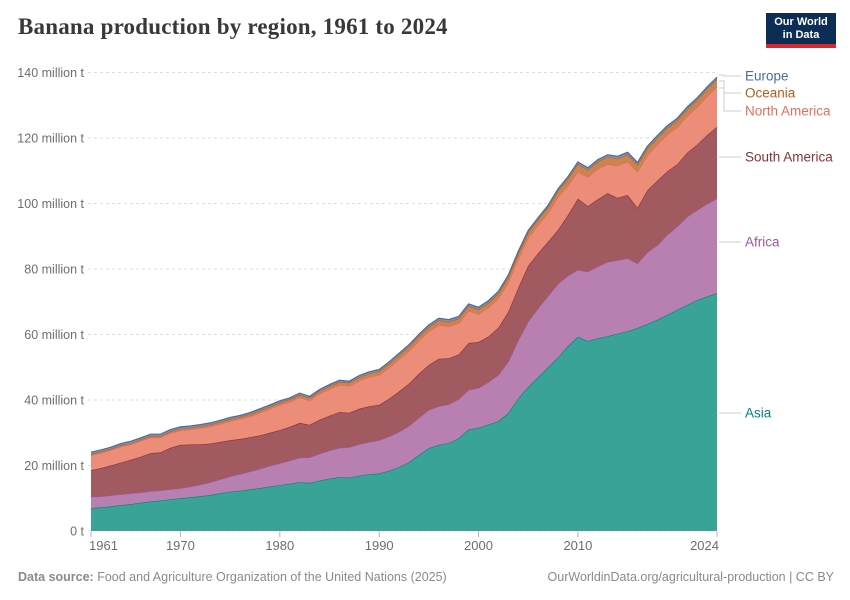 Image resolution: width=850 pixels, height=600 pixels. Describe the element at coordinates (50, 73) in the screenshot. I see `y-axis-label-140: 140 million t` at that location.